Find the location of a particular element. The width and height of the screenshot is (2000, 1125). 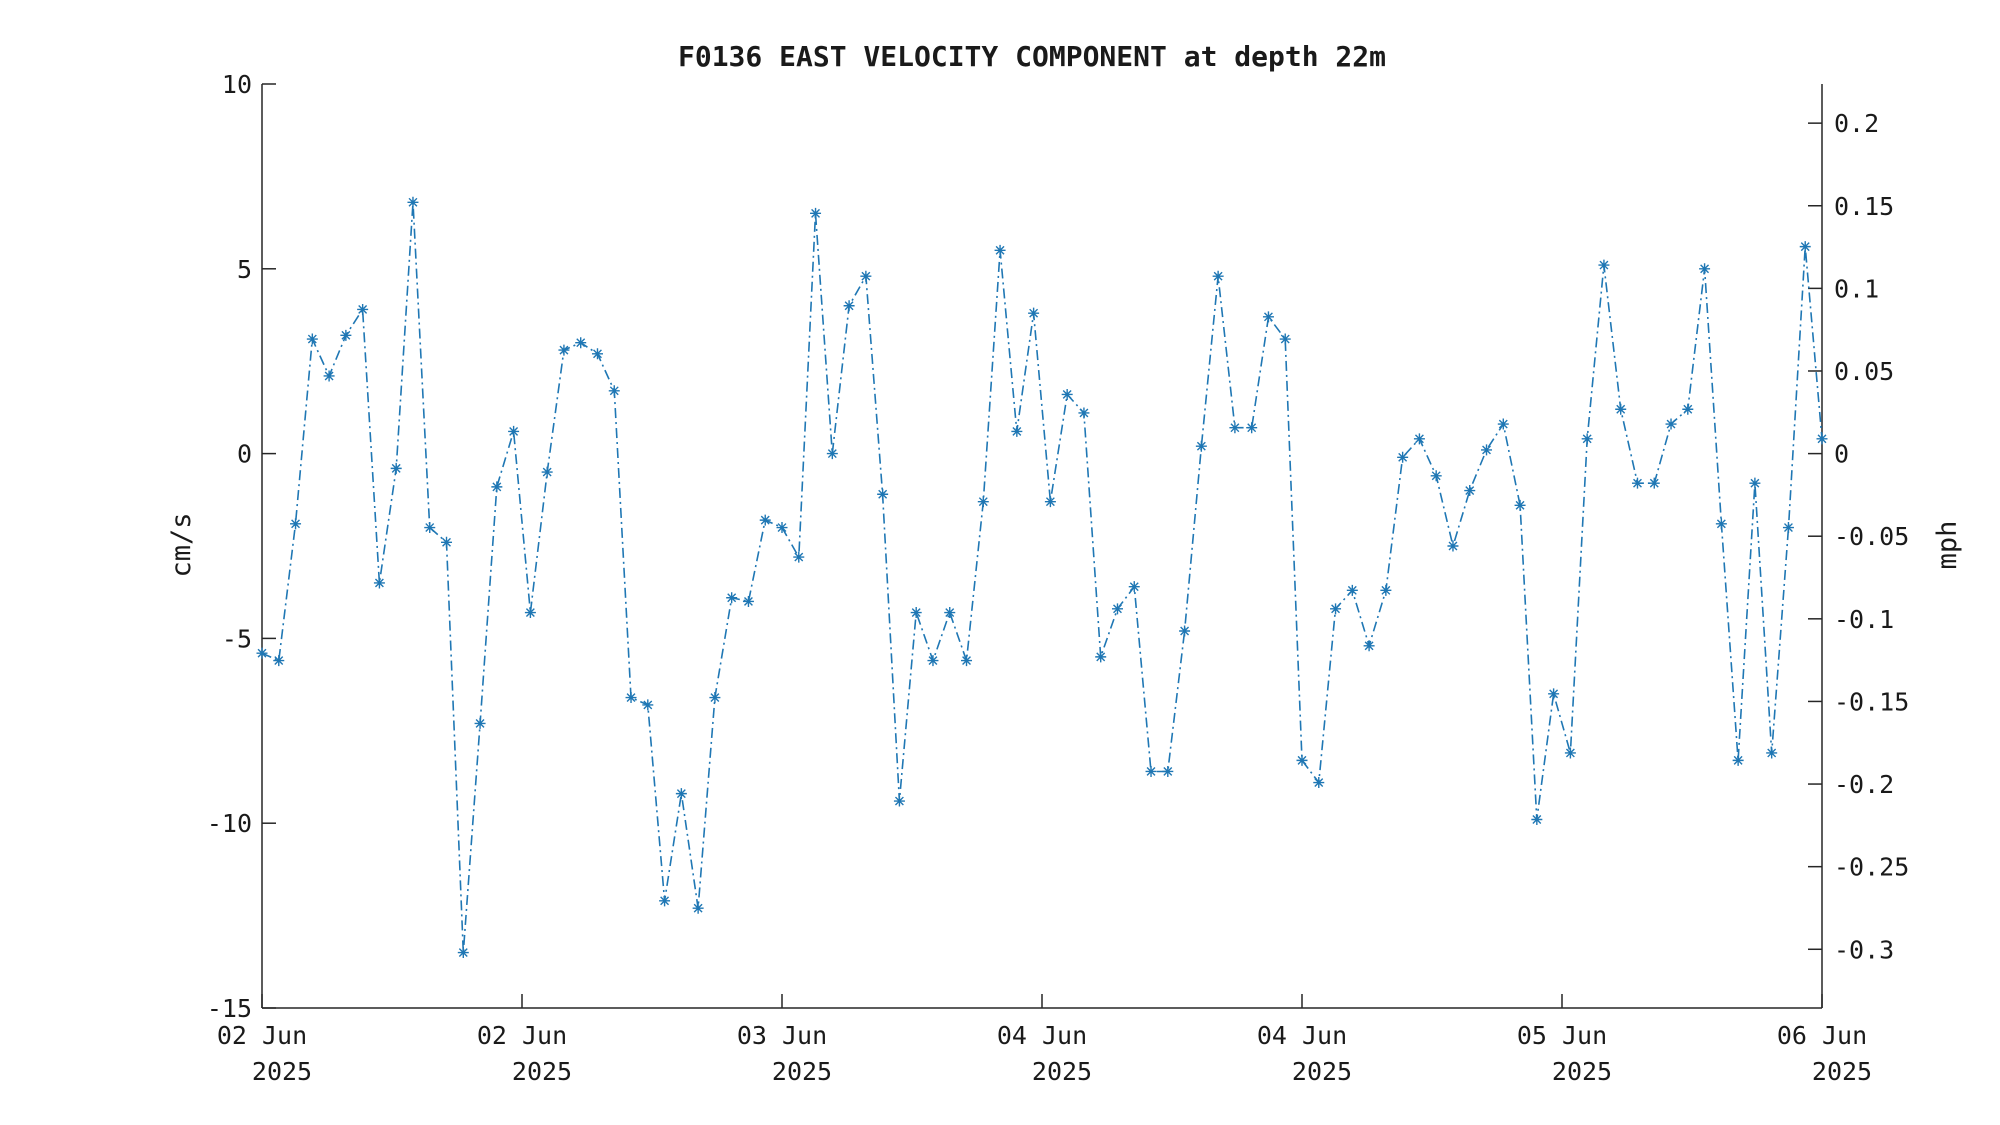

right-tick-label: -0.25 is located at coordinates (1871, 867).